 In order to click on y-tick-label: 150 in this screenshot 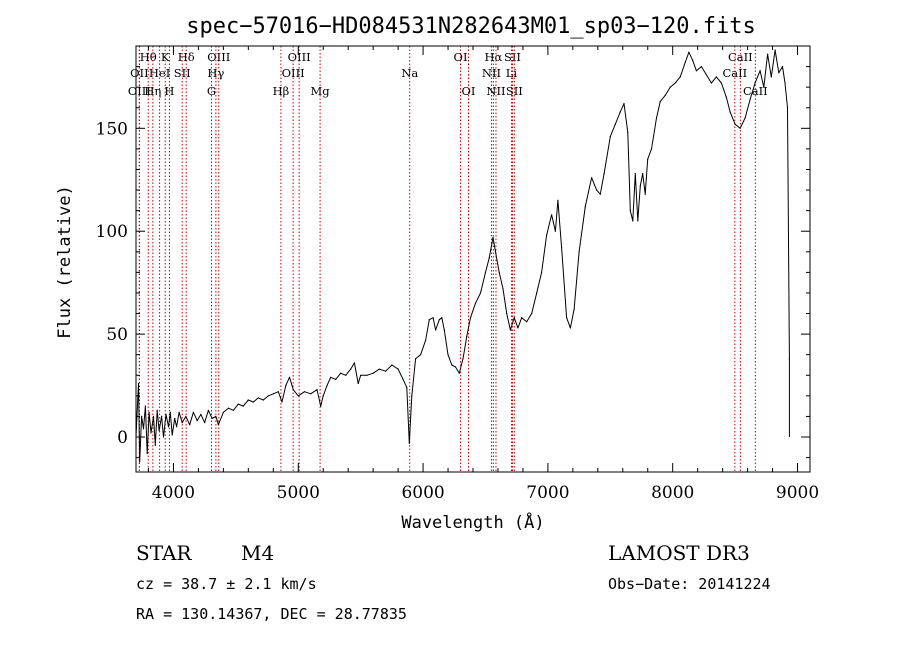, I will do `click(112, 129)`.